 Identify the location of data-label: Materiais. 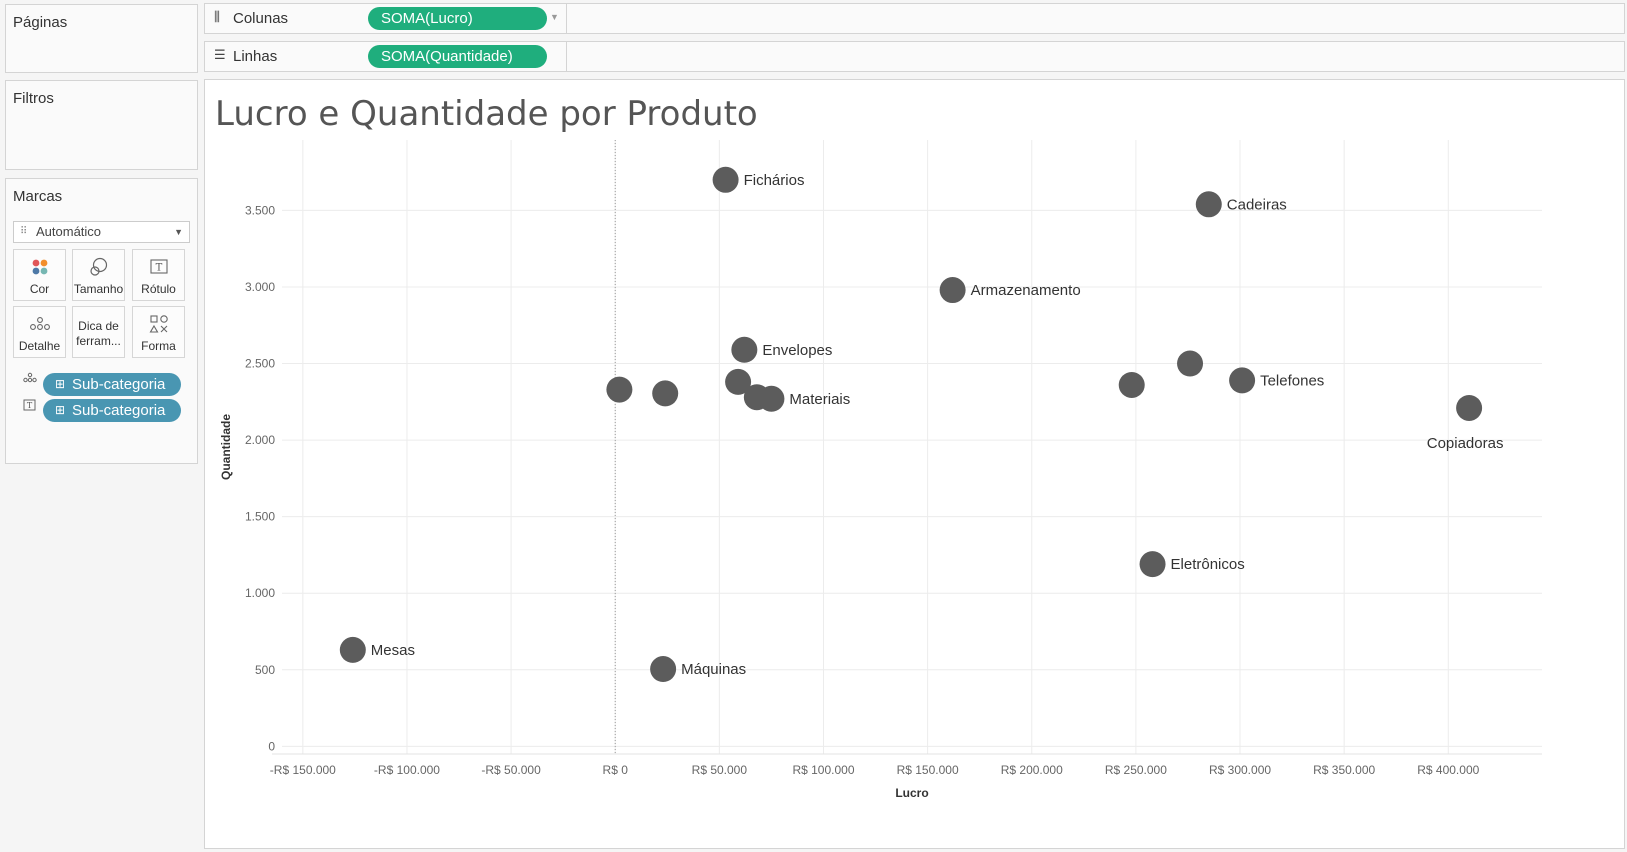
(819, 399).